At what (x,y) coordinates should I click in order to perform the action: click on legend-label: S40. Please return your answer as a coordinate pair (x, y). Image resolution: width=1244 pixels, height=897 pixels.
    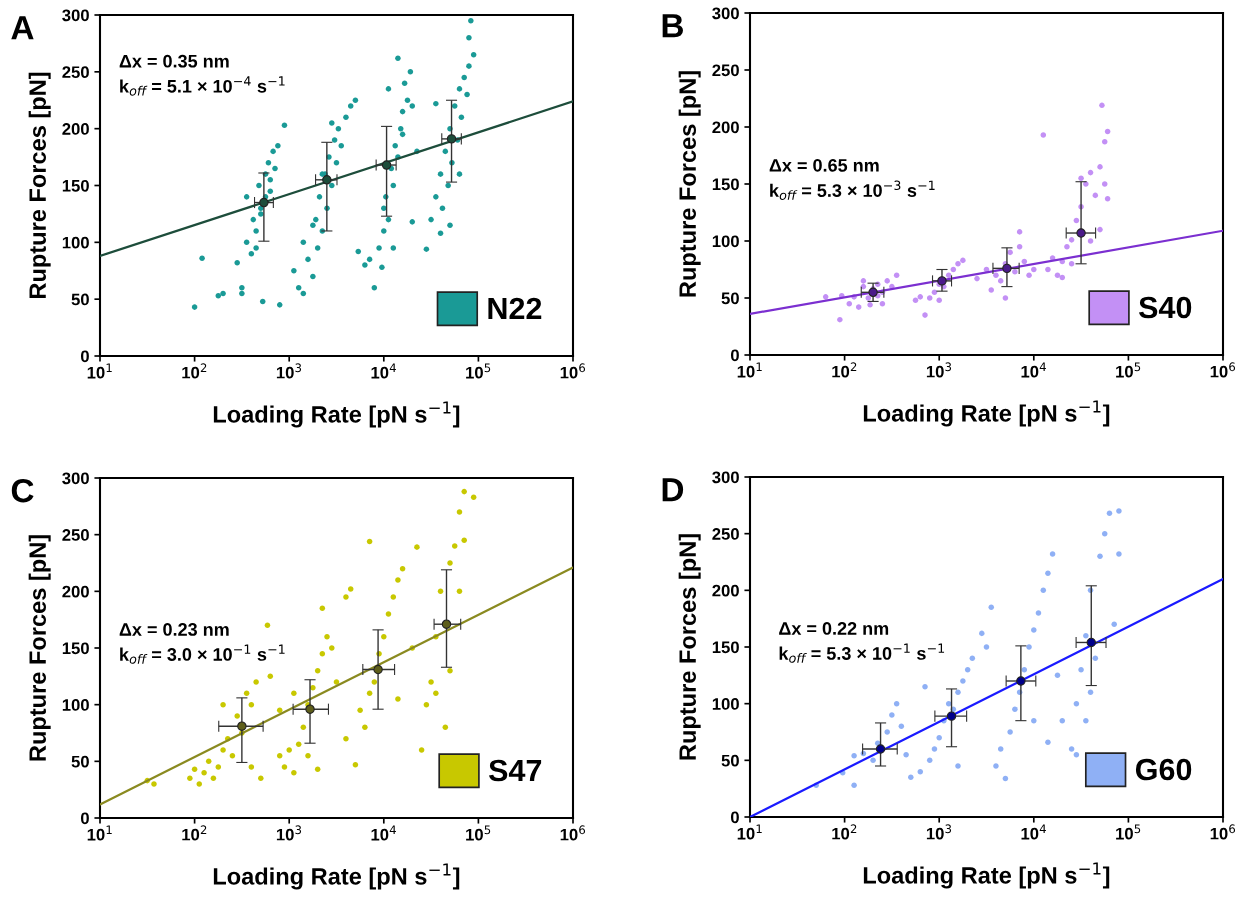
    Looking at the image, I should click on (1165, 307).